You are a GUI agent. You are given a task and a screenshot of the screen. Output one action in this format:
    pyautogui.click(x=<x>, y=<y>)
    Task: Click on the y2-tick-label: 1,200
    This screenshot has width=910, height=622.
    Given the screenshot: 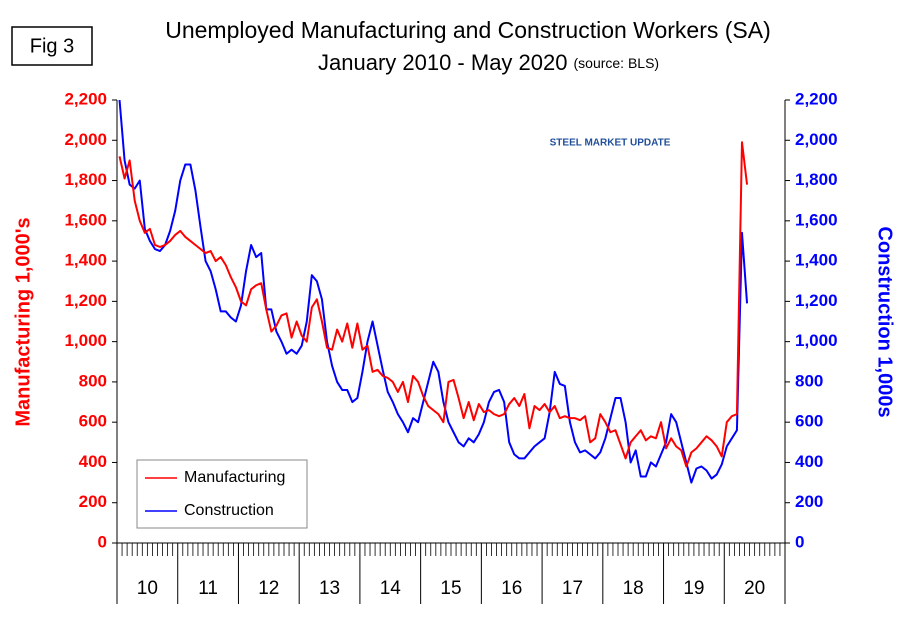 What is the action you would take?
    pyautogui.click(x=816, y=300)
    